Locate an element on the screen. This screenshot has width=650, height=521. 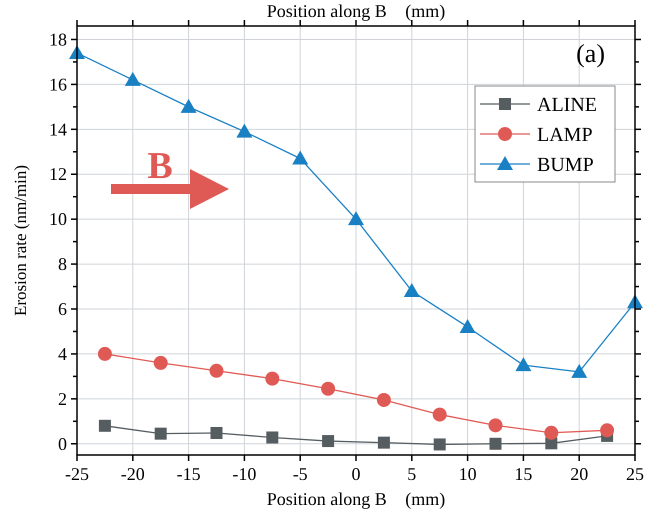
x-tick-label: -25 is located at coordinates (77, 474).